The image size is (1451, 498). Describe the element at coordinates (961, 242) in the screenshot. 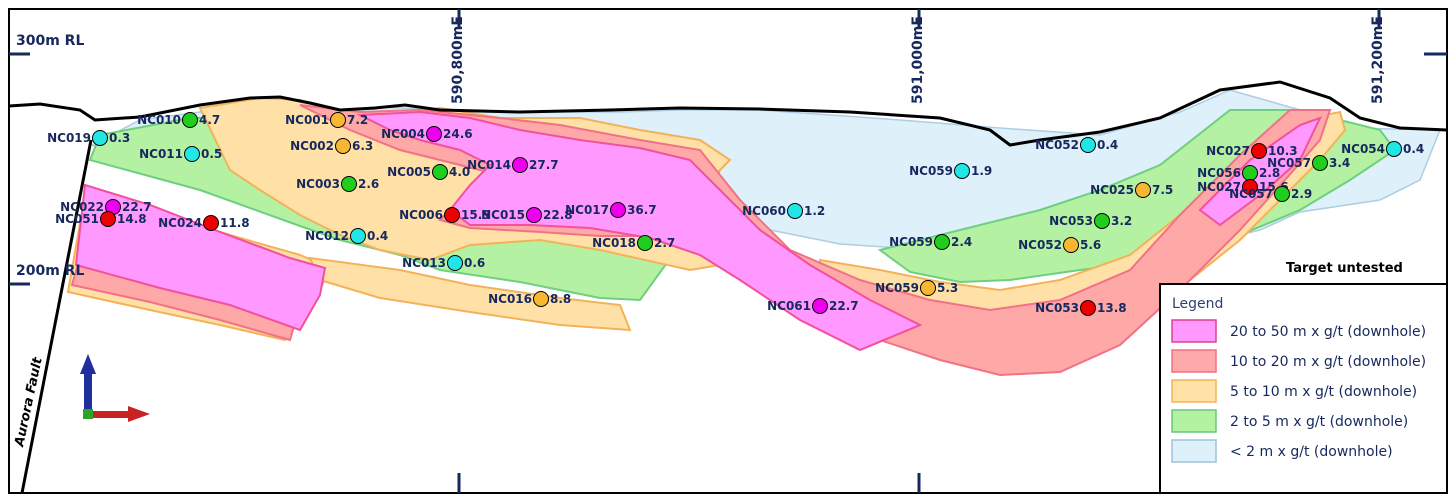

I see `drillhole-value-label: 2.4` at that location.